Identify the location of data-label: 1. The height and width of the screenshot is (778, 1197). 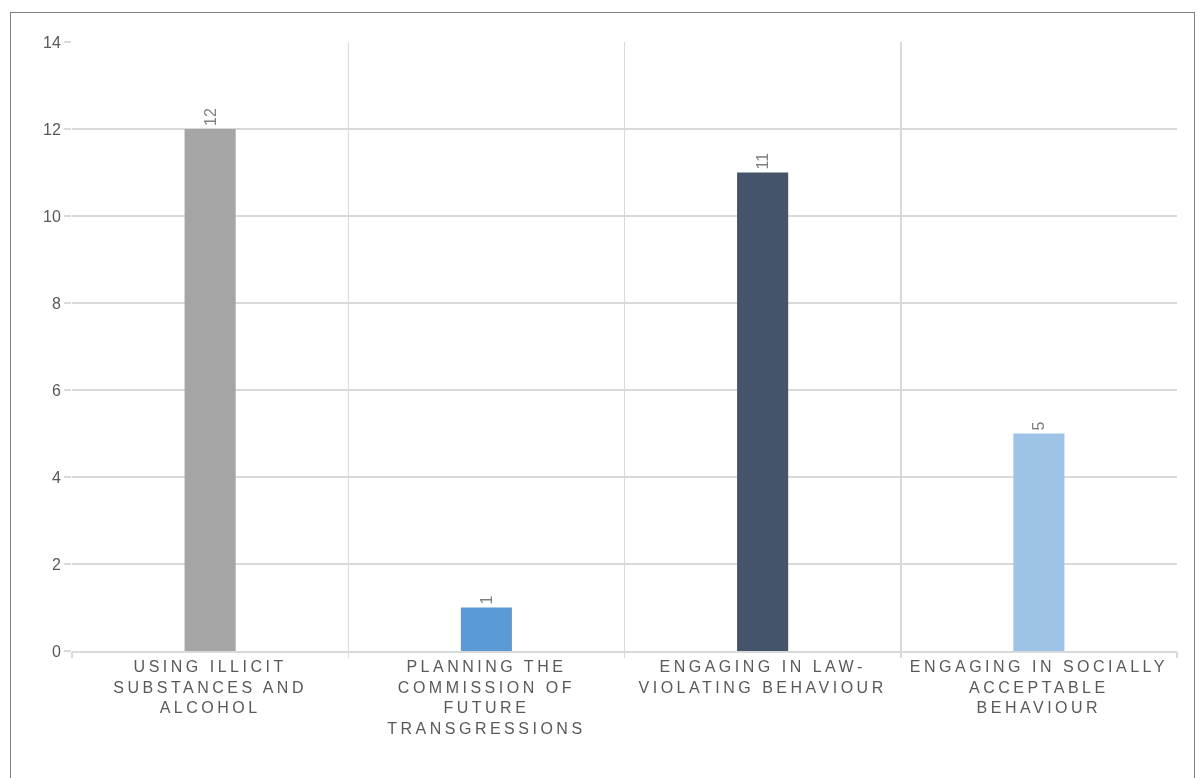
(486, 600).